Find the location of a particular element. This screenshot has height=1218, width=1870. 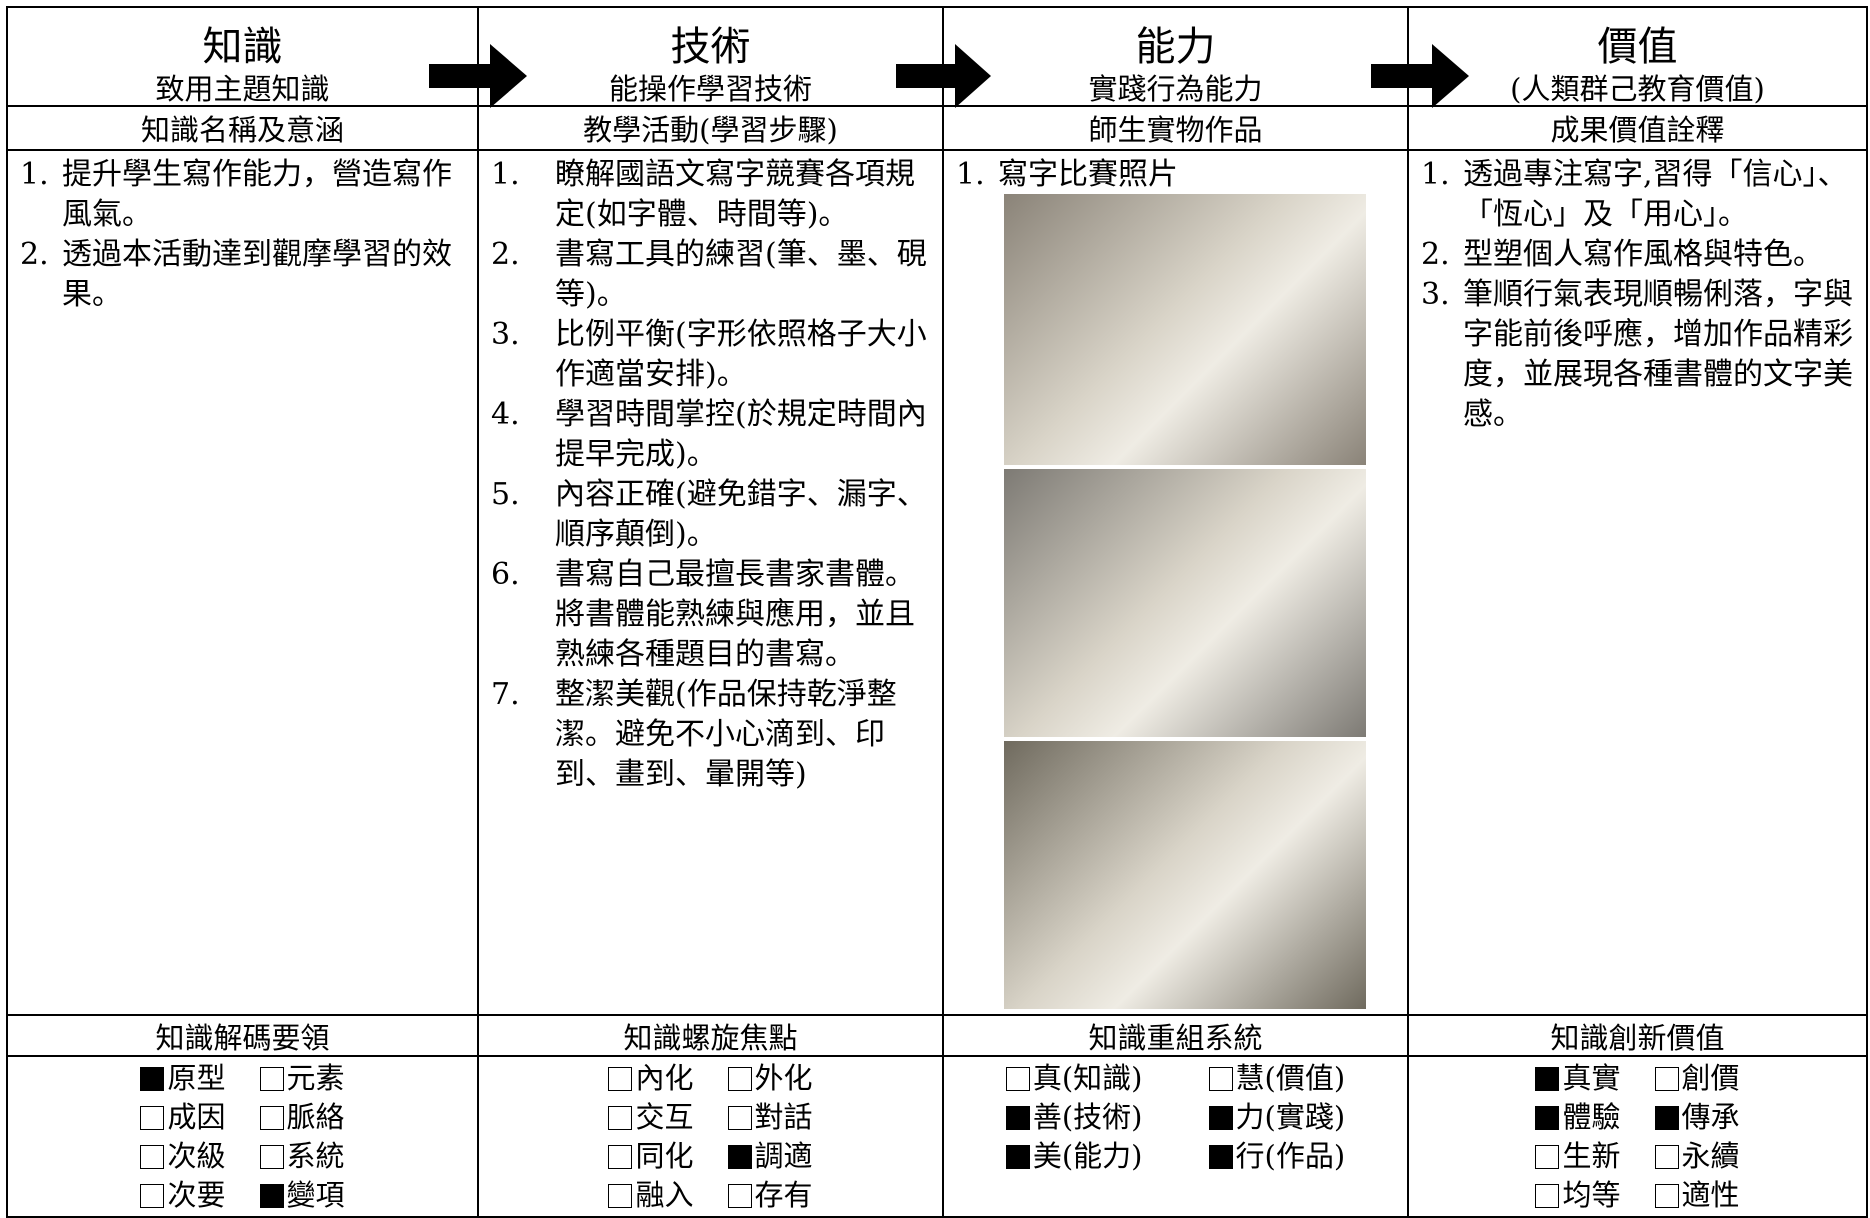

checkbox-label: 存有 is located at coordinates (783, 1195).